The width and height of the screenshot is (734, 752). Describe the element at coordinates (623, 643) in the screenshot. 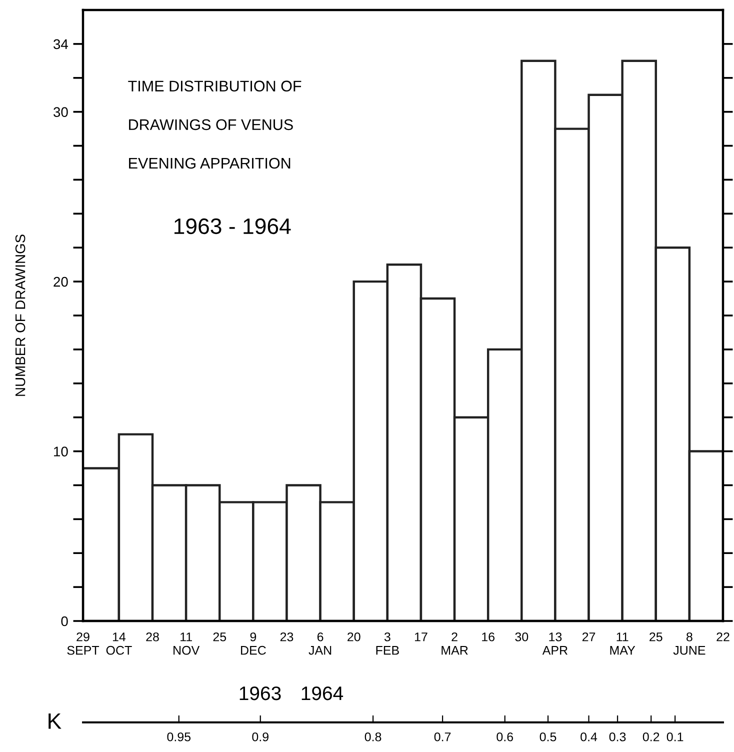

I see `x-tick-label: 11 MAY` at that location.